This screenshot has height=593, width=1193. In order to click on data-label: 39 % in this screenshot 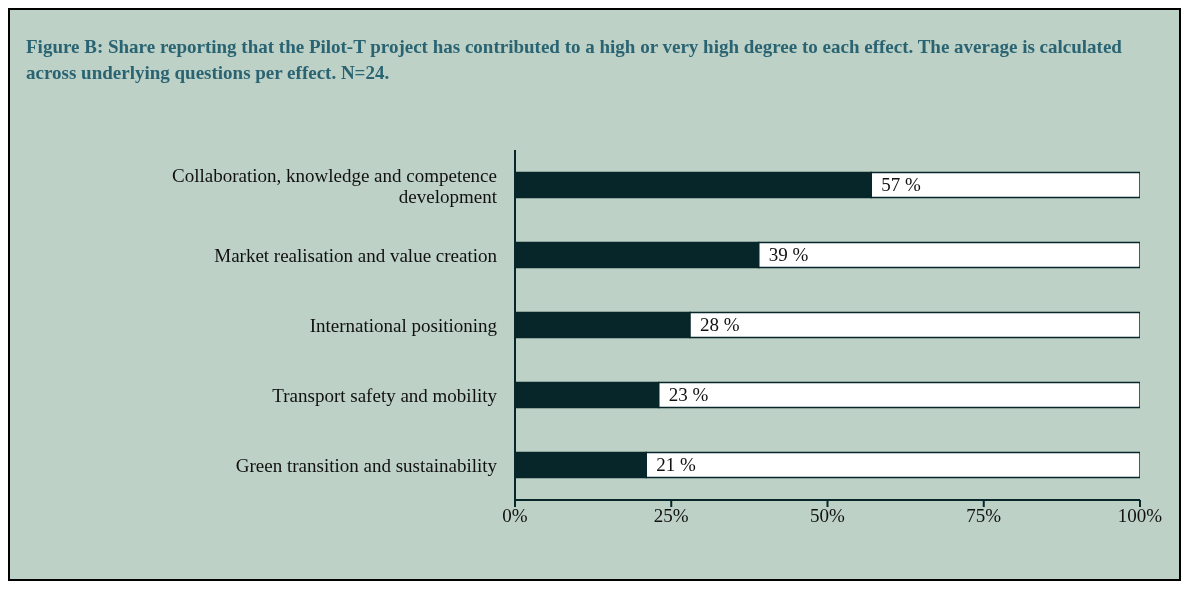, I will do `click(788, 255)`.